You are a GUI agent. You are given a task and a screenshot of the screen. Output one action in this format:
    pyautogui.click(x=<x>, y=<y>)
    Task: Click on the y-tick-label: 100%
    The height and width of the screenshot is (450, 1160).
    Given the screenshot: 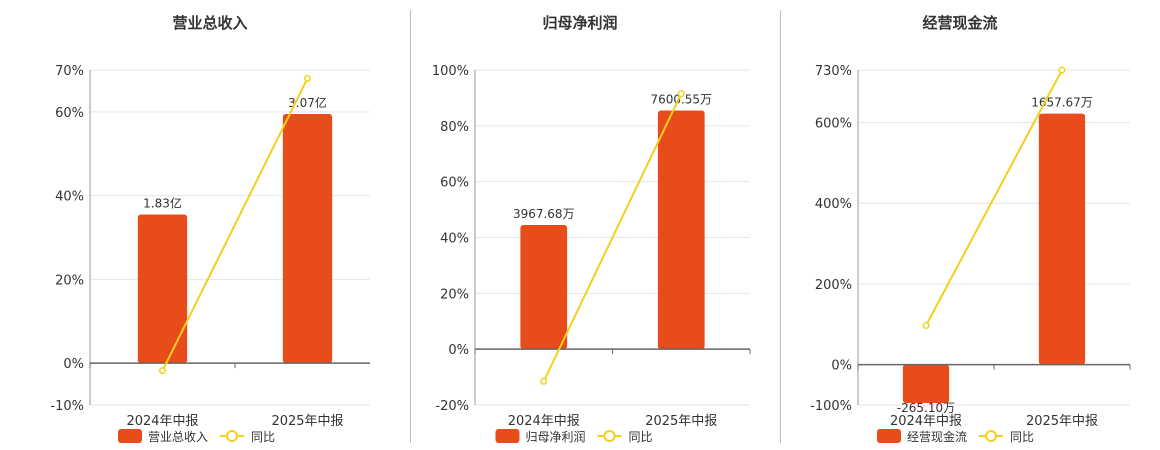 What is the action you would take?
    pyautogui.click(x=450, y=71)
    